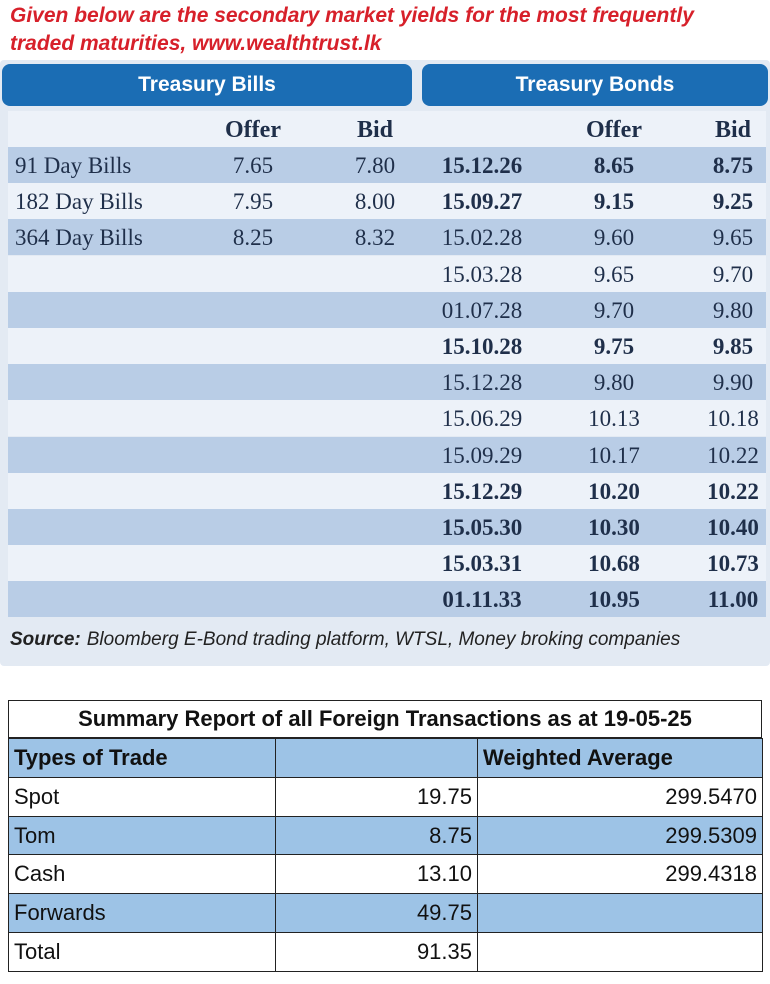 The image size is (770, 984). What do you see at coordinates (375, 202) in the screenshot?
I see `bill-bid: 8.00` at bounding box center [375, 202].